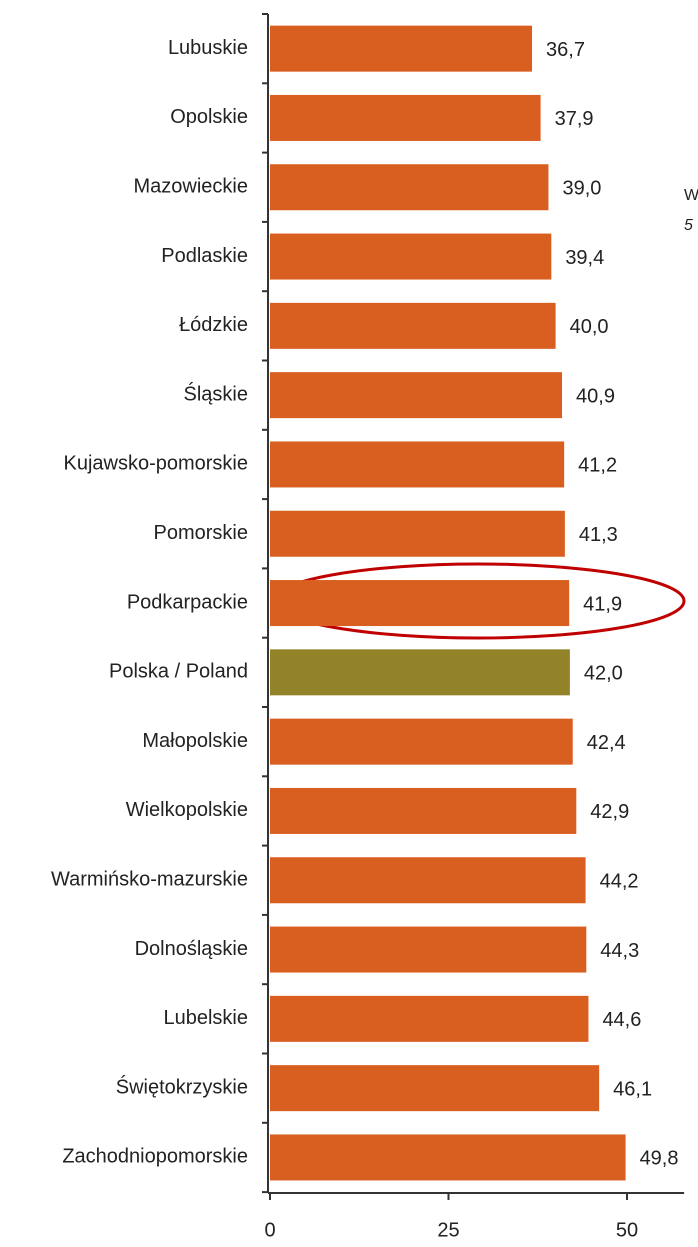 This screenshot has width=698, height=1247. I want to click on x-tick-label: 0, so click(269, 1230).